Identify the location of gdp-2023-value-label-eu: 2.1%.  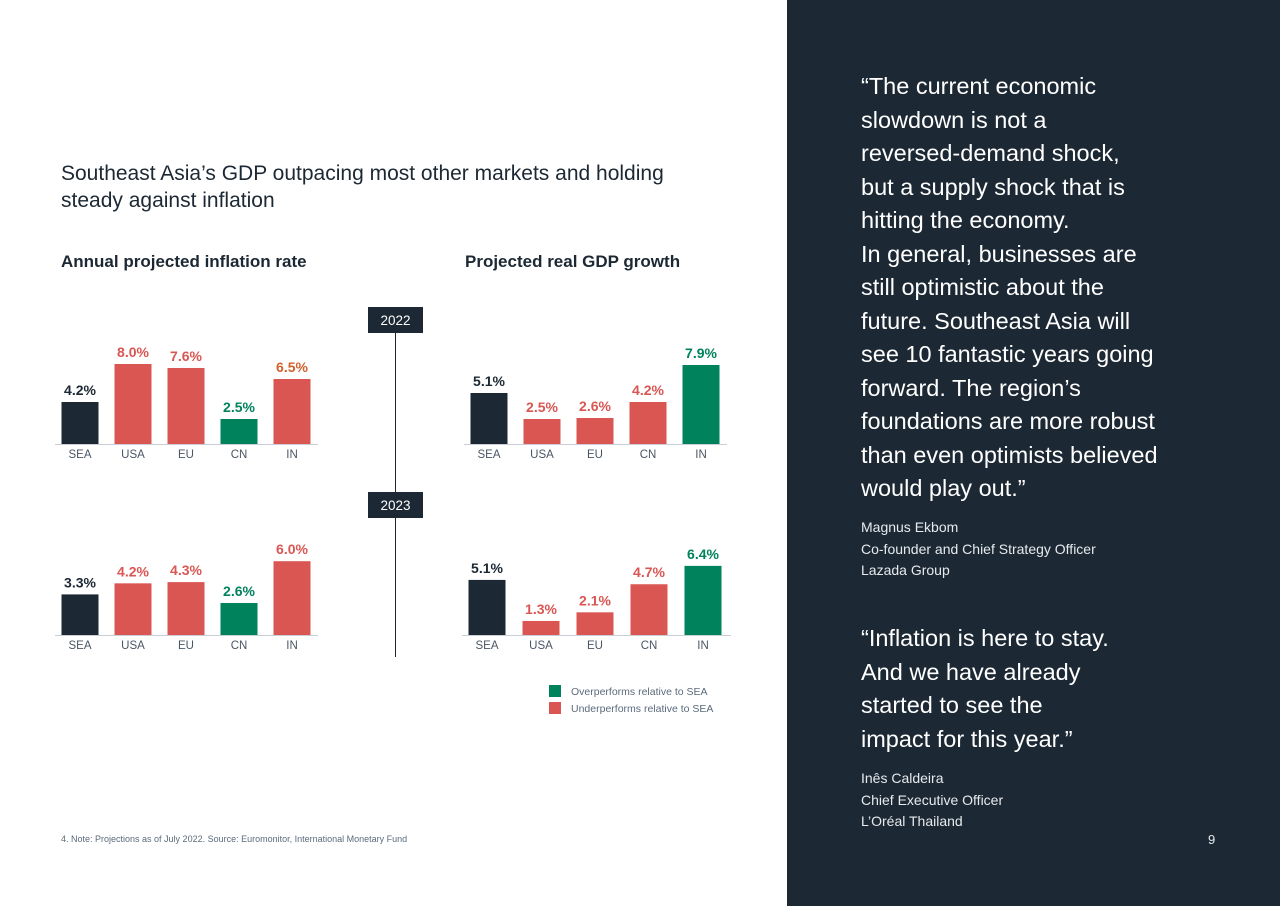
(595, 600).